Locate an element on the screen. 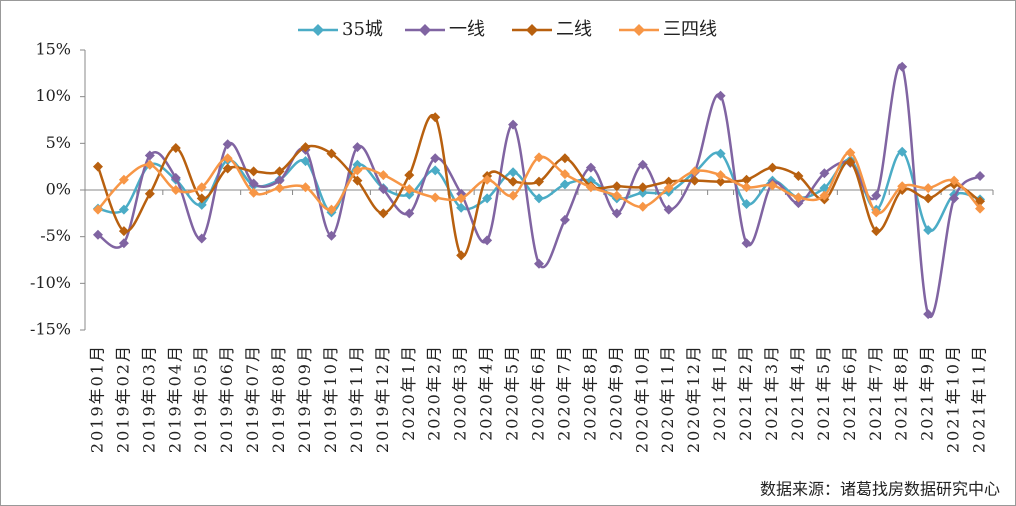 Image resolution: width=1016 pixels, height=506 pixels. x-tick-label: 2019年12月 is located at coordinates (382, 398).